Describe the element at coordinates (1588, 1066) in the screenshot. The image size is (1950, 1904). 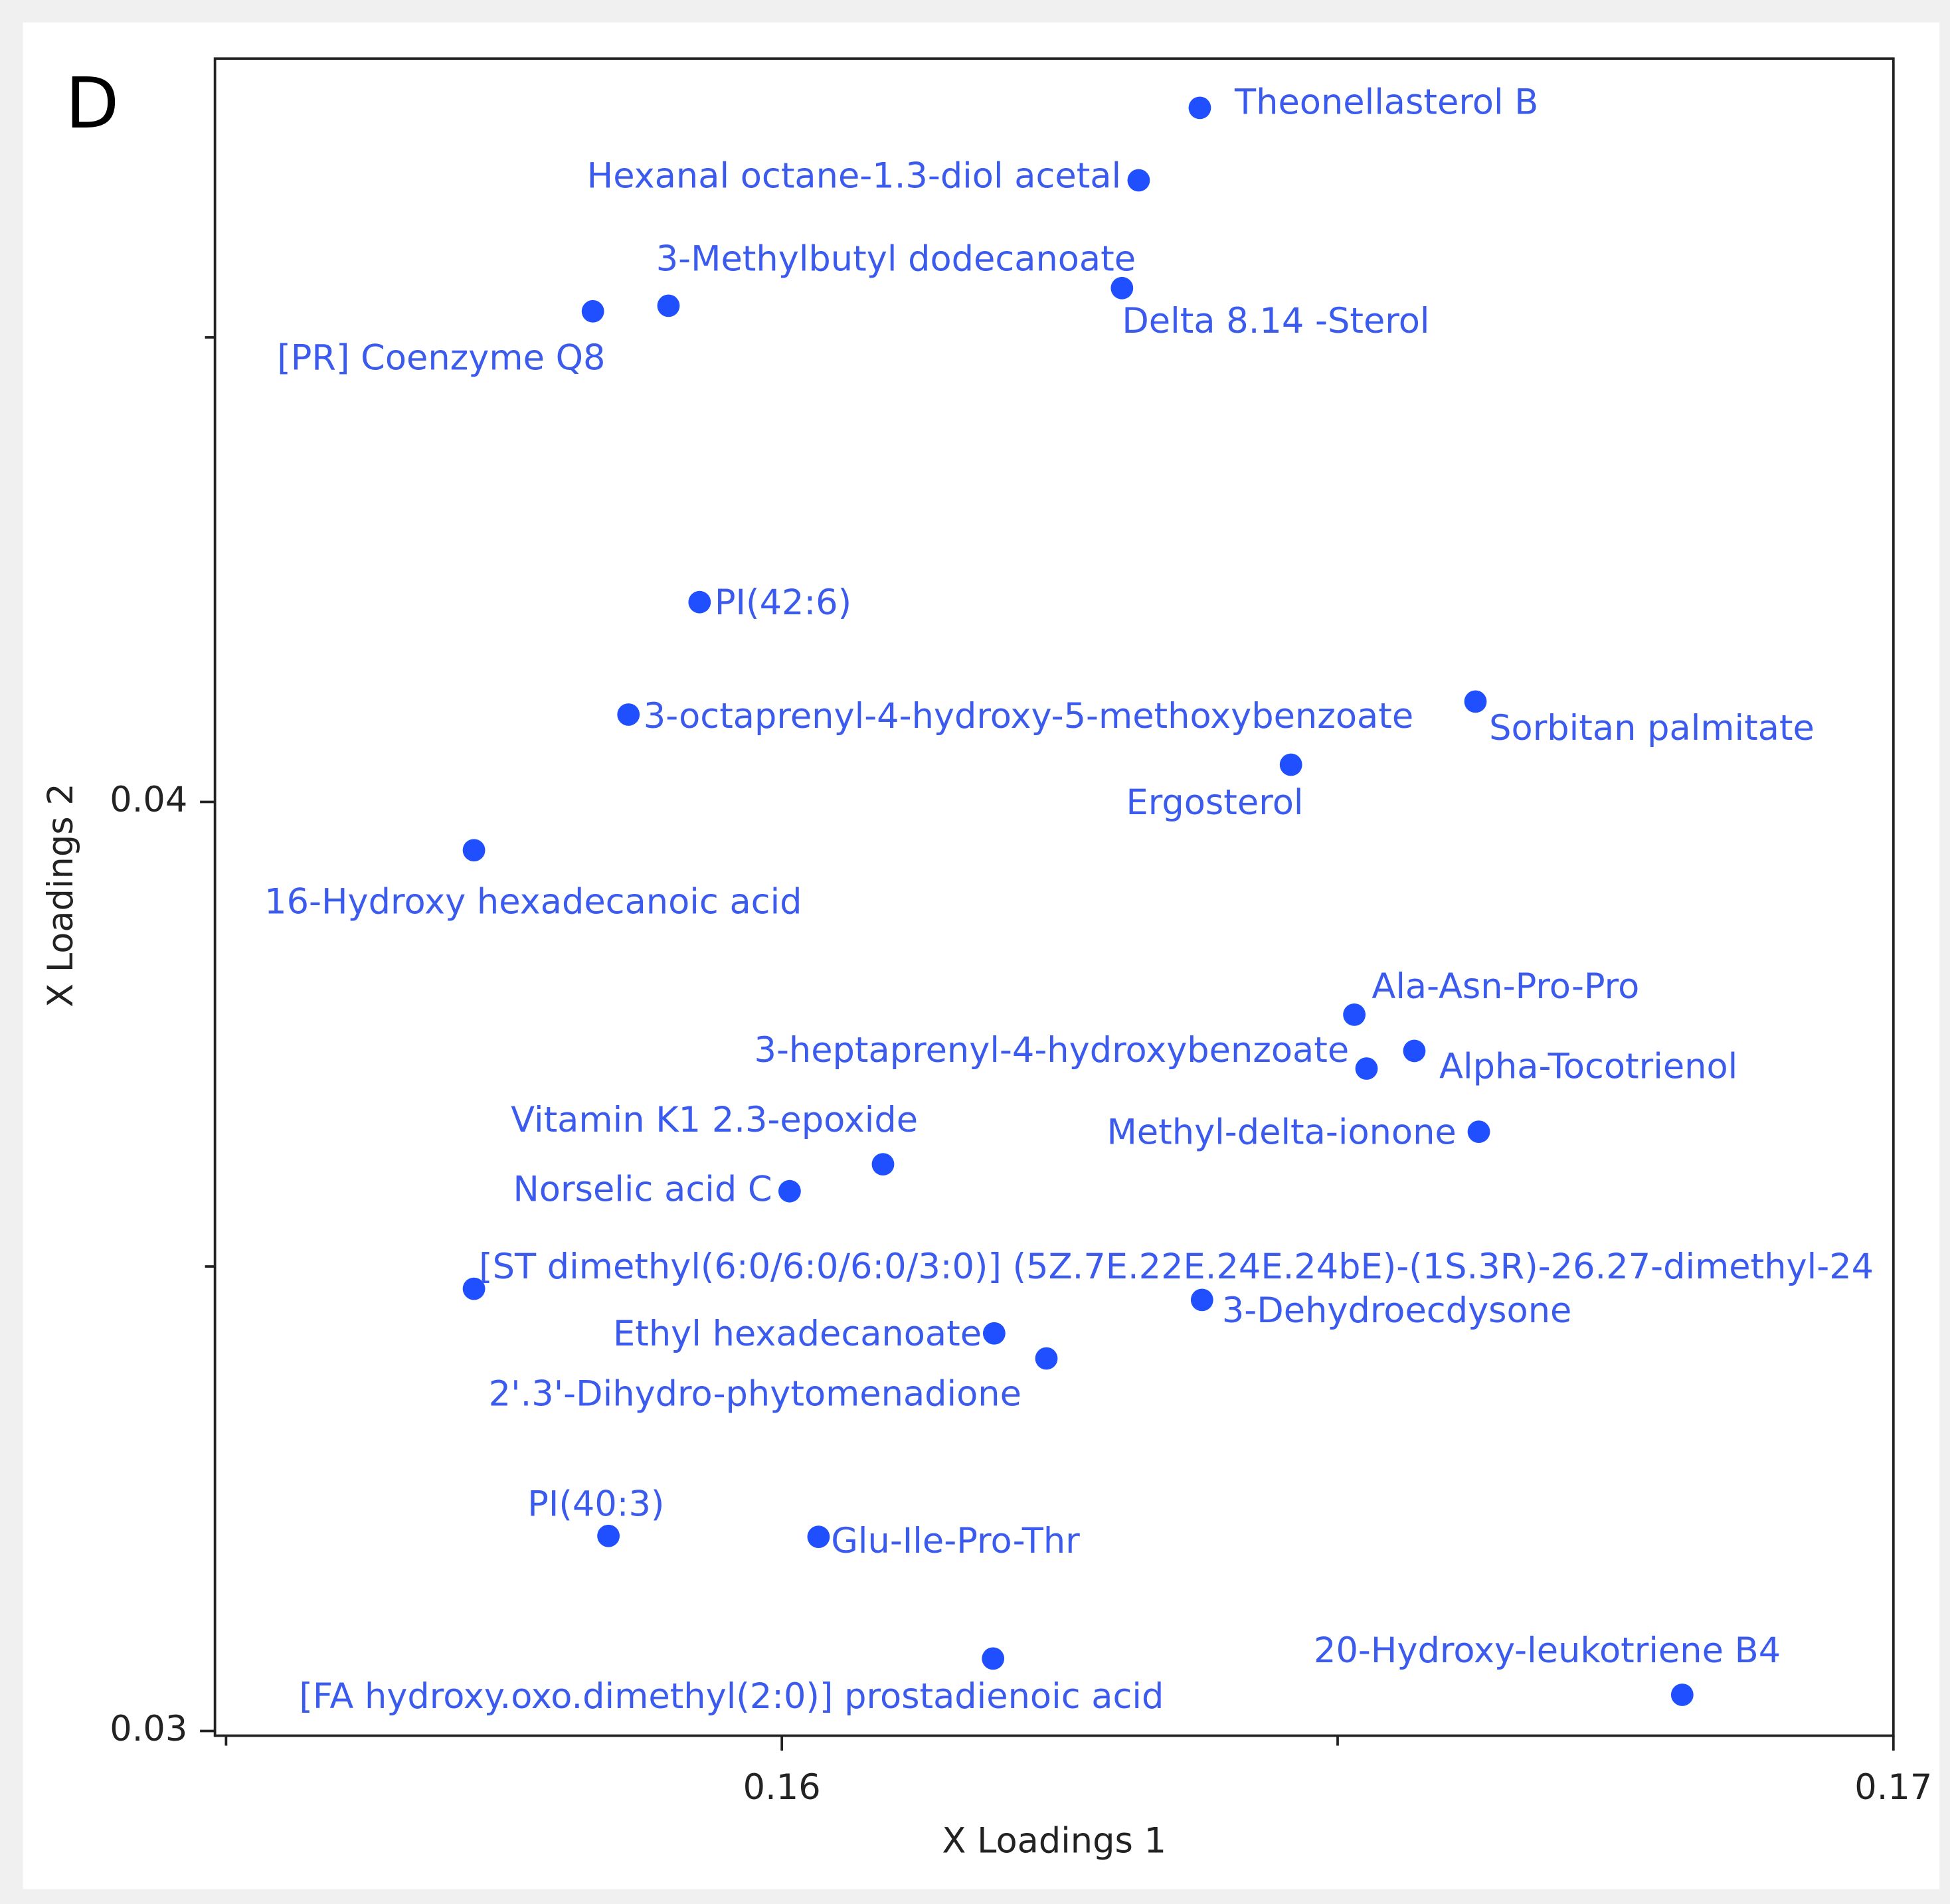
I see `point-label: Alpha-Tocotrienol` at that location.